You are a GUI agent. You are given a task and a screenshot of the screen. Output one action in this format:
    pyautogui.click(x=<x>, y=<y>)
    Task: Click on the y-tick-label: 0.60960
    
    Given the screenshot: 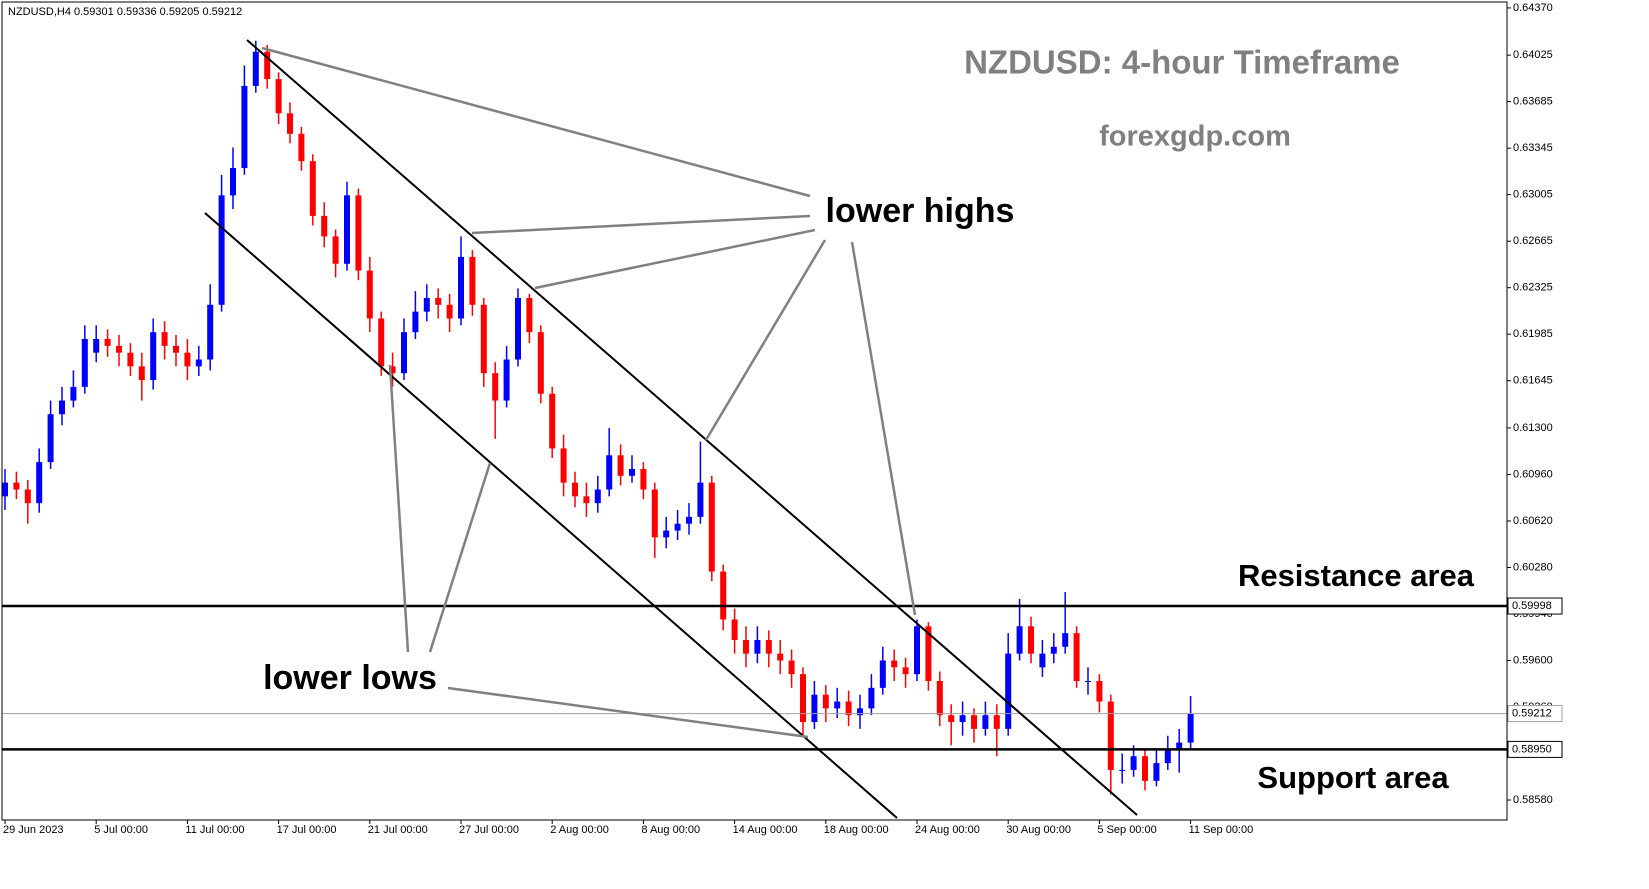 What is the action you would take?
    pyautogui.click(x=1533, y=474)
    